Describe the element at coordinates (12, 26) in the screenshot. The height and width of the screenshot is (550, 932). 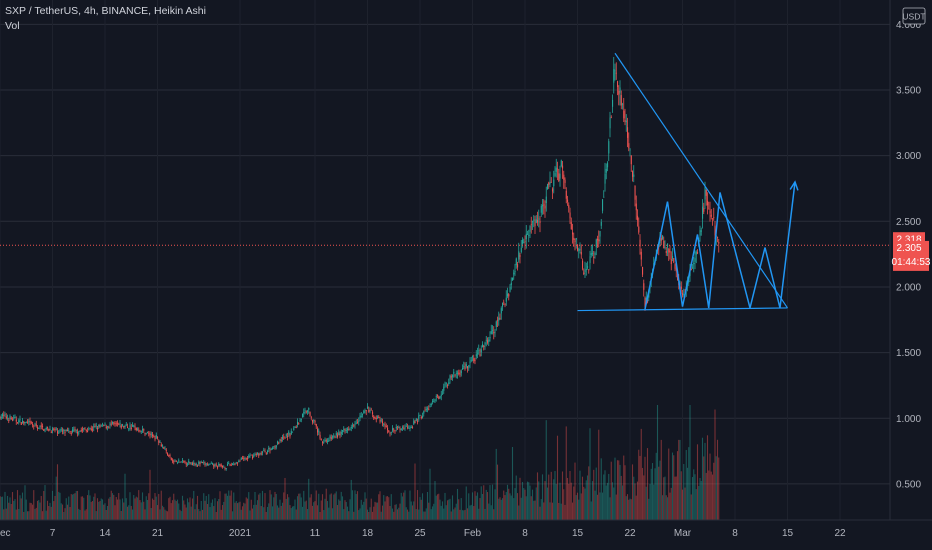
I see `volume-indicator-label: Vol` at that location.